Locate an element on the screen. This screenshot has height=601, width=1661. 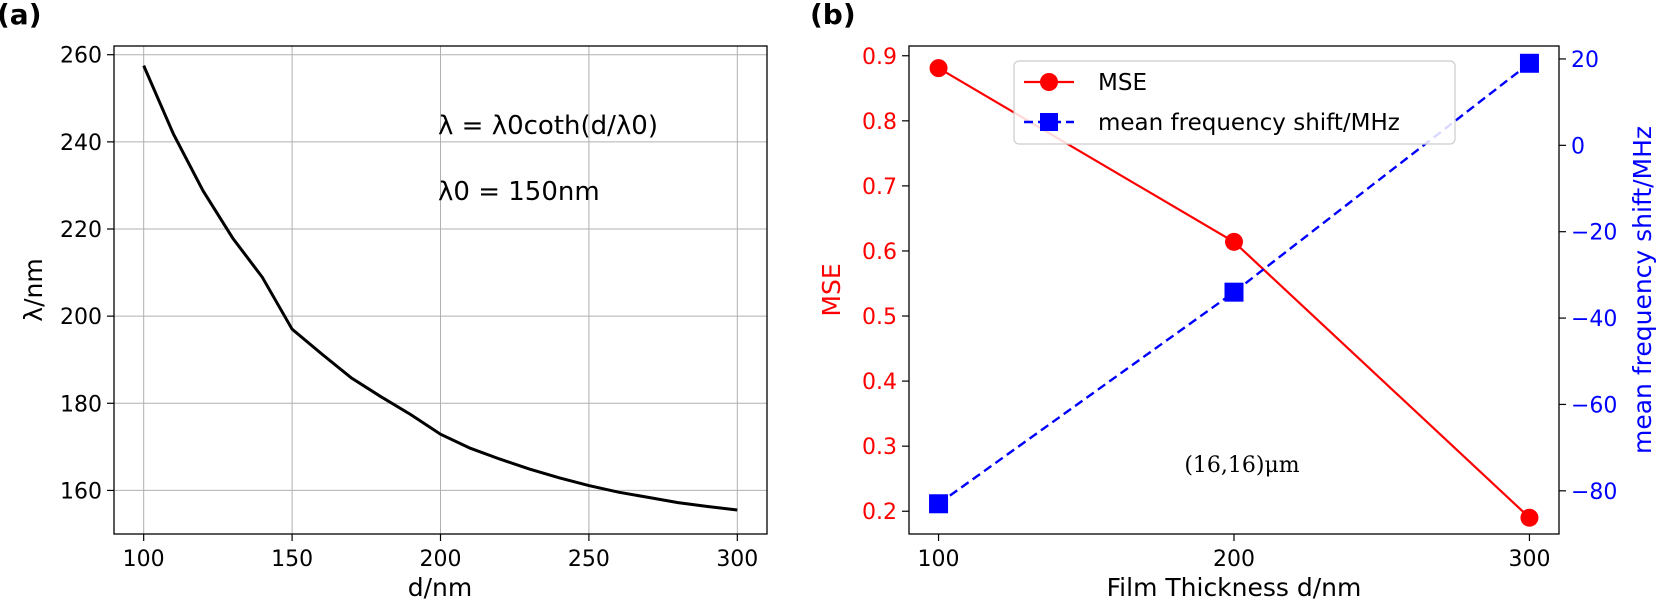
y-right-tick-label: −80 is located at coordinates (1594, 492).